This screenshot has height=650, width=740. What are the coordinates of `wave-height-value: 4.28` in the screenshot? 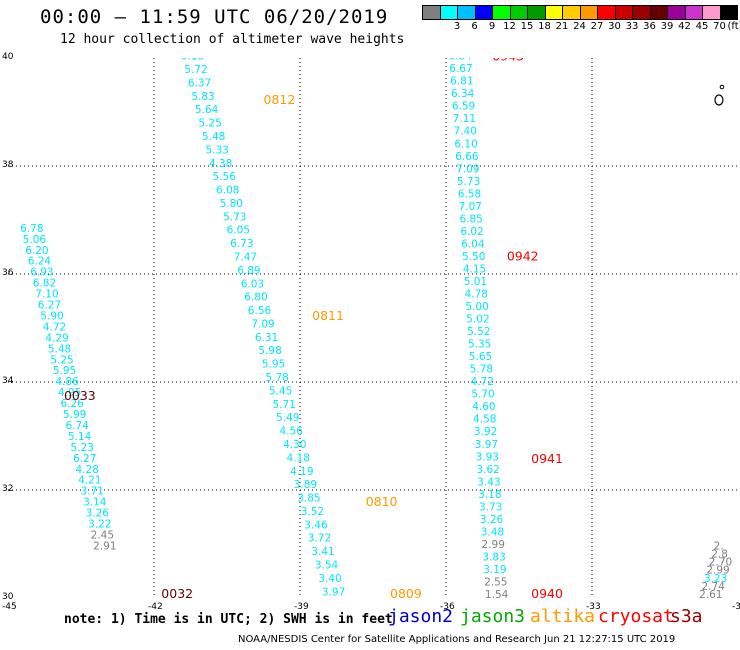 It's located at (87, 470).